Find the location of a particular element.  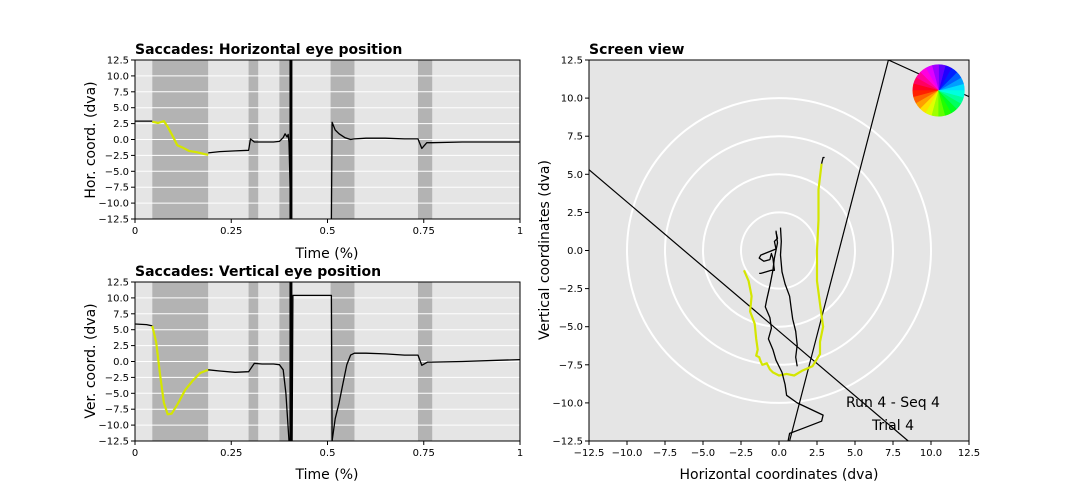

x-tick-label: 12.5 is located at coordinates (969, 453).